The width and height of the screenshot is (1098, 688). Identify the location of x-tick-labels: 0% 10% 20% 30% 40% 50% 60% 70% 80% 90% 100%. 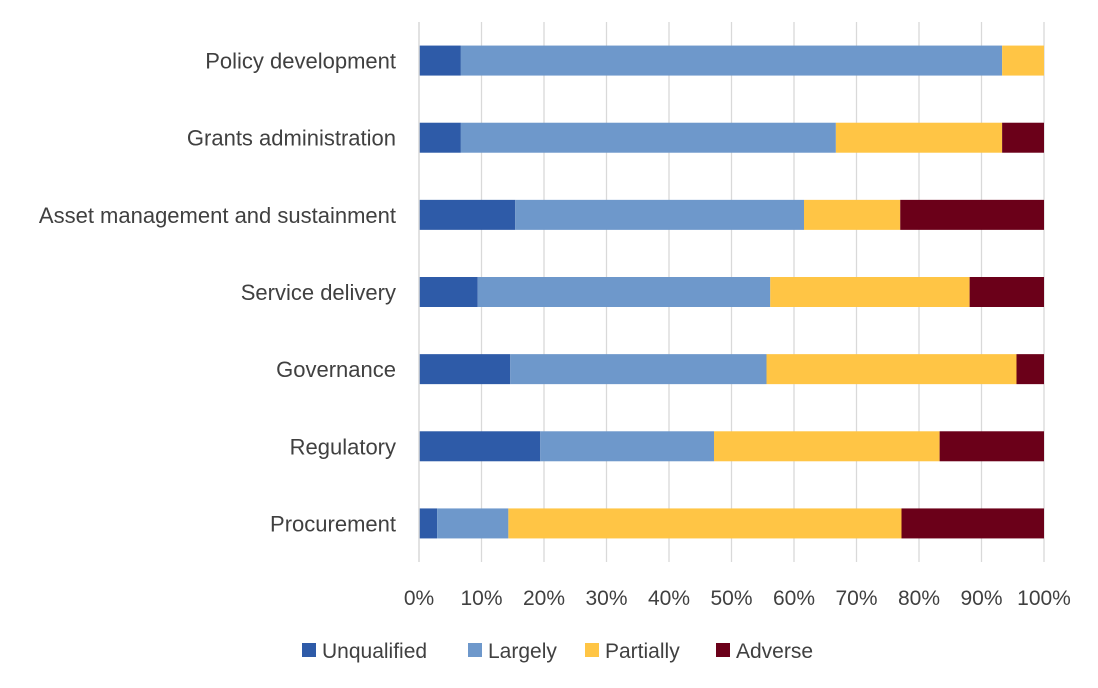
(737, 598).